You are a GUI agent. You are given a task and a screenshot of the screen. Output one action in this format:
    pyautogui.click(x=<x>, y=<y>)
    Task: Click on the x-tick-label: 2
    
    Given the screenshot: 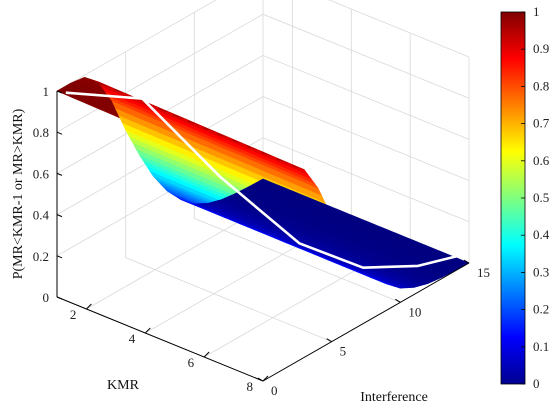 What is the action you would take?
    pyautogui.click(x=73, y=314)
    